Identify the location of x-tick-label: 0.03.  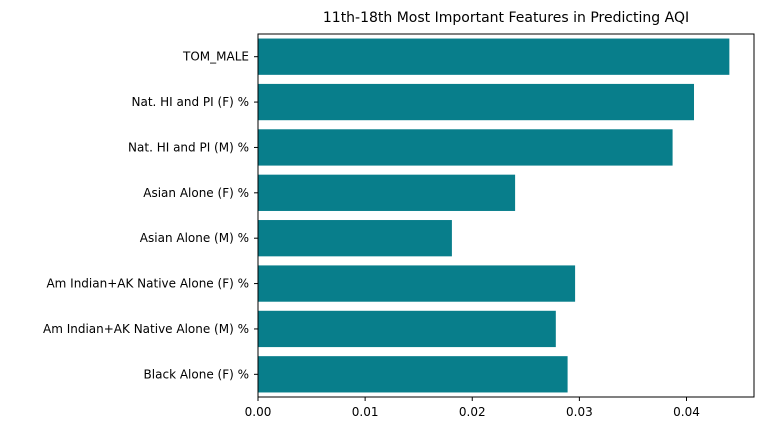
(579, 412).